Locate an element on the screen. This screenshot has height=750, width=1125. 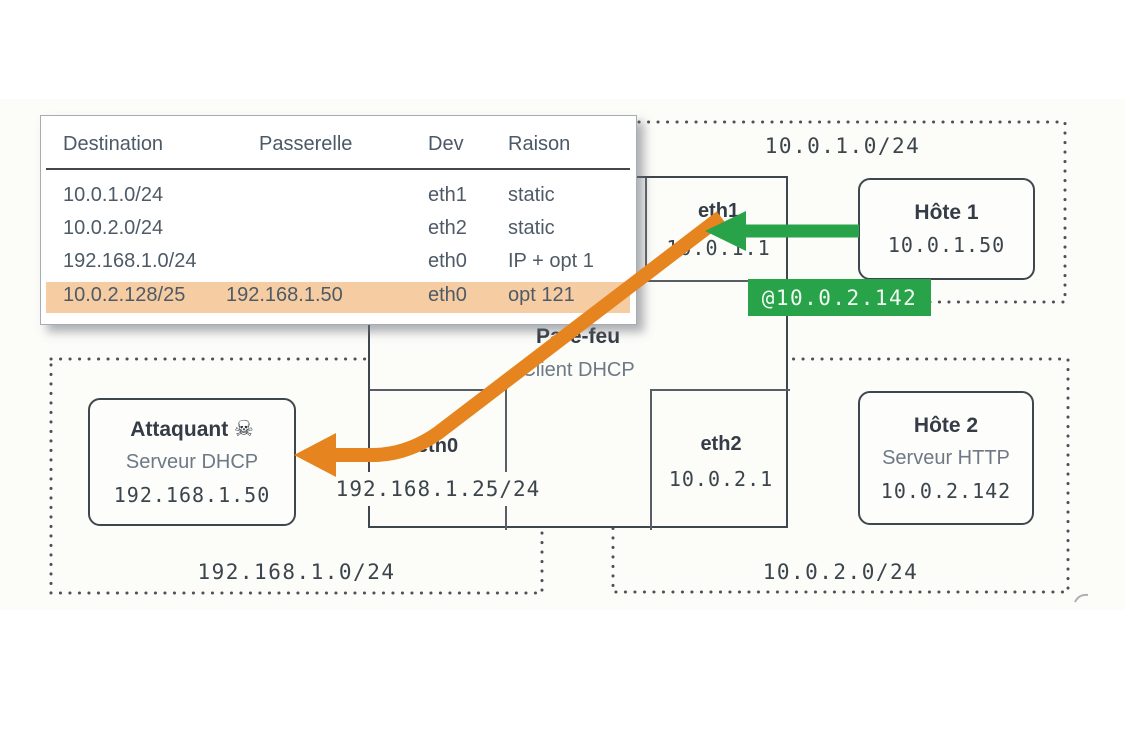
attacker-role: Serveur DHCP is located at coordinates (192, 461).